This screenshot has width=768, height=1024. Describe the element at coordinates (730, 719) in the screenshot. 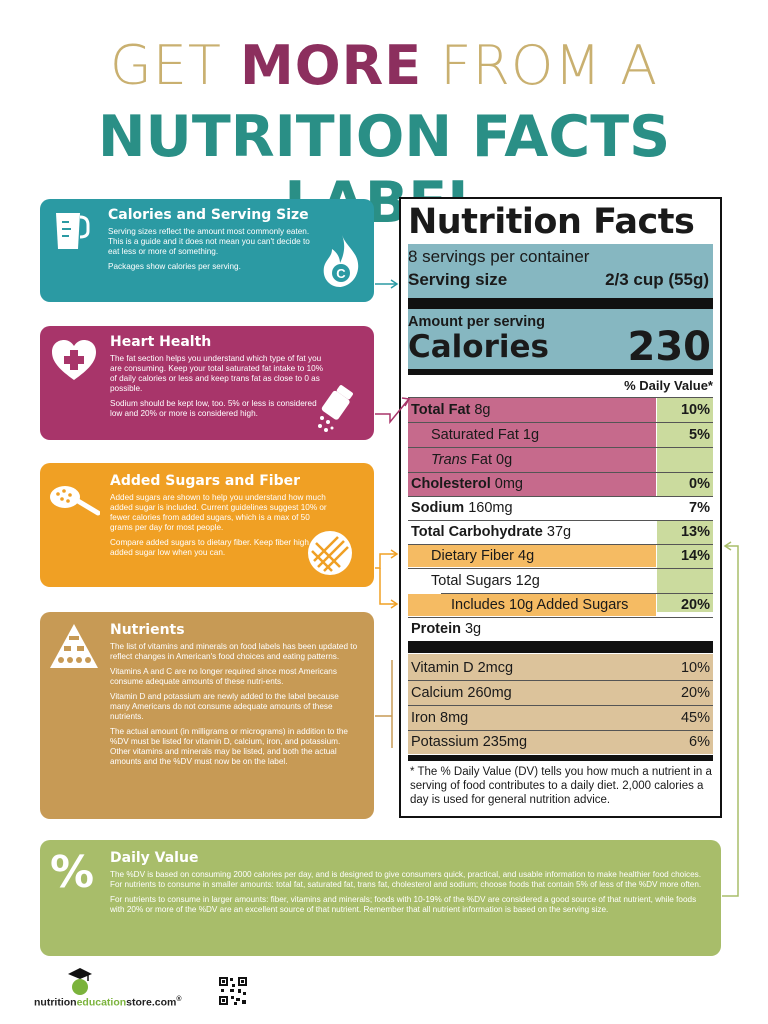

I see `daily-value-connector` at that location.